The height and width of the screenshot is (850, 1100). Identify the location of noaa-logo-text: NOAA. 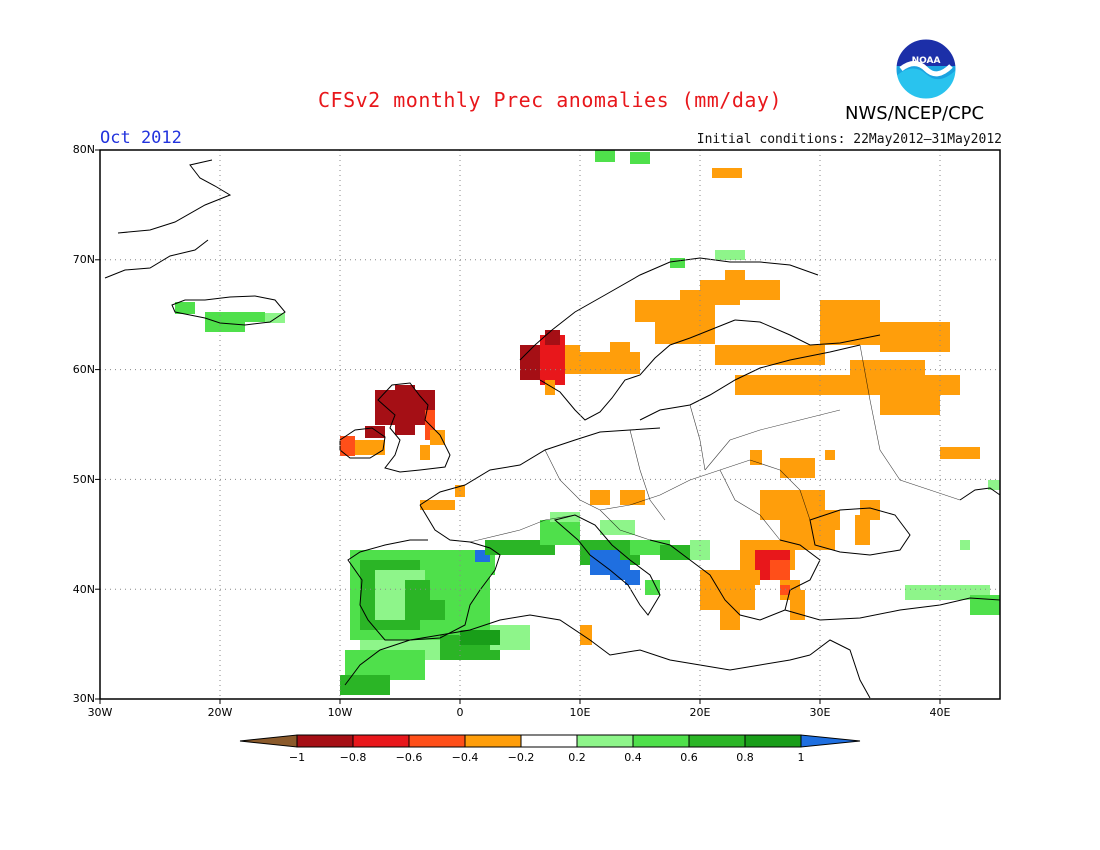
(926, 61).